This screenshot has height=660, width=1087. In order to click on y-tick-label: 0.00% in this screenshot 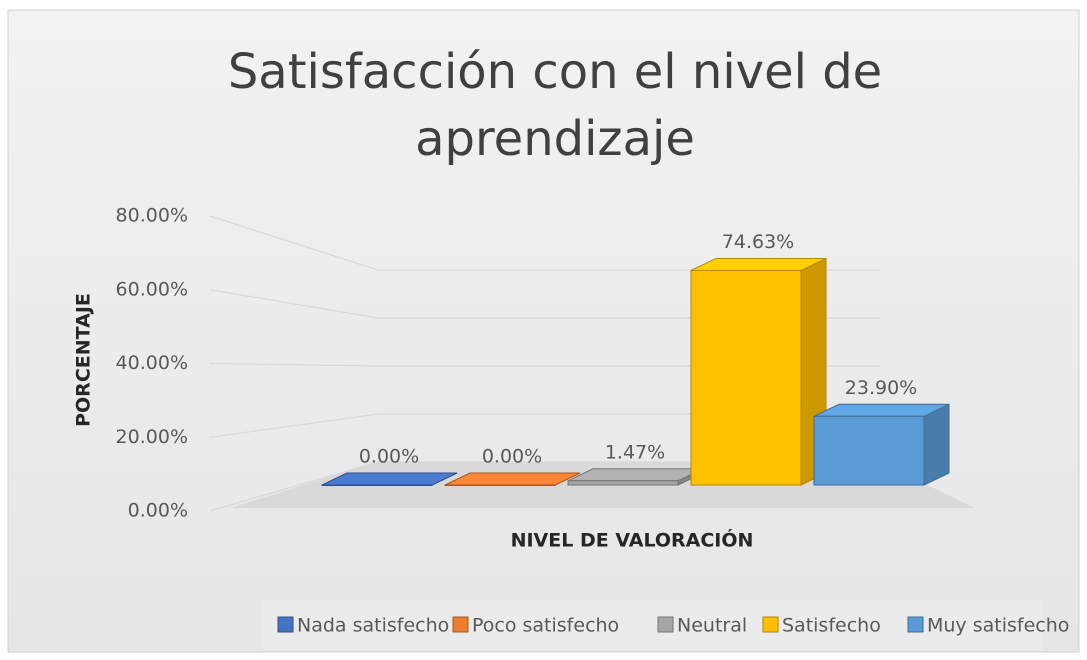, I will do `click(158, 511)`.